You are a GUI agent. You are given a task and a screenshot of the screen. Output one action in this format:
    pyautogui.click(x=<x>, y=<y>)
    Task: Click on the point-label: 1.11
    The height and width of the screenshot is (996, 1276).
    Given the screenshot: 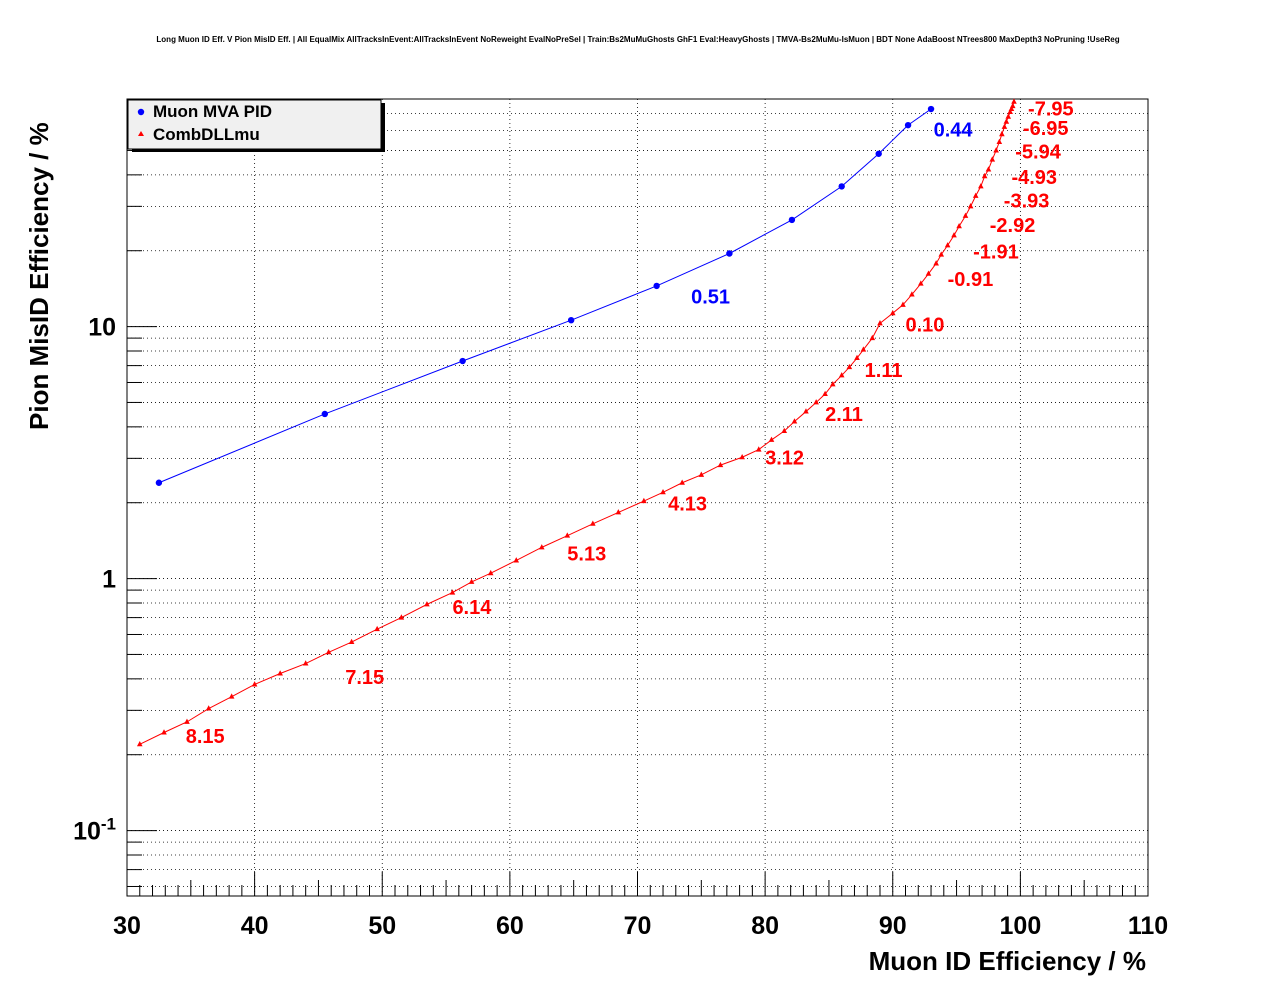 What is the action you would take?
    pyautogui.click(x=884, y=371)
    